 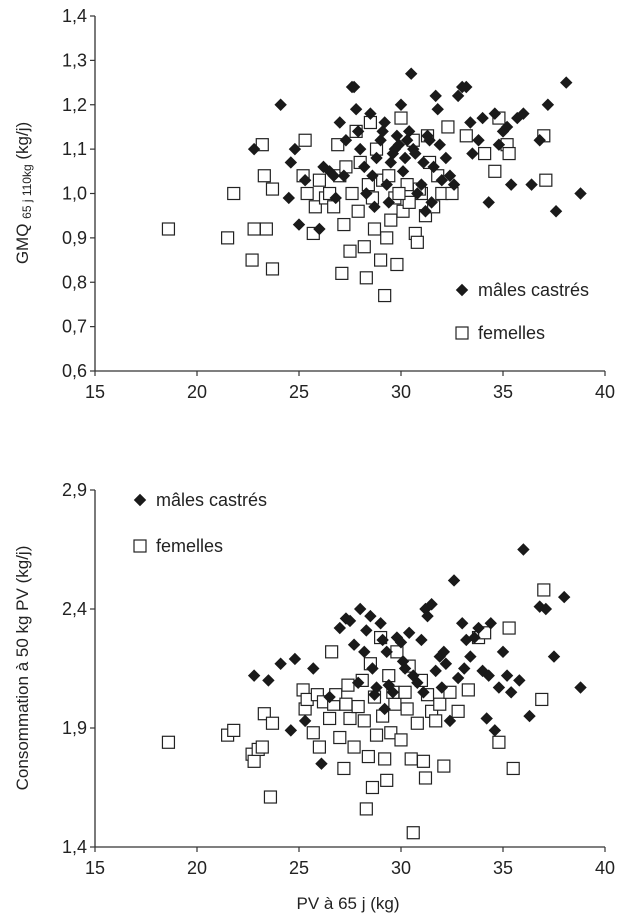 I want to click on x-tick-label: 35, so click(x=503, y=868).